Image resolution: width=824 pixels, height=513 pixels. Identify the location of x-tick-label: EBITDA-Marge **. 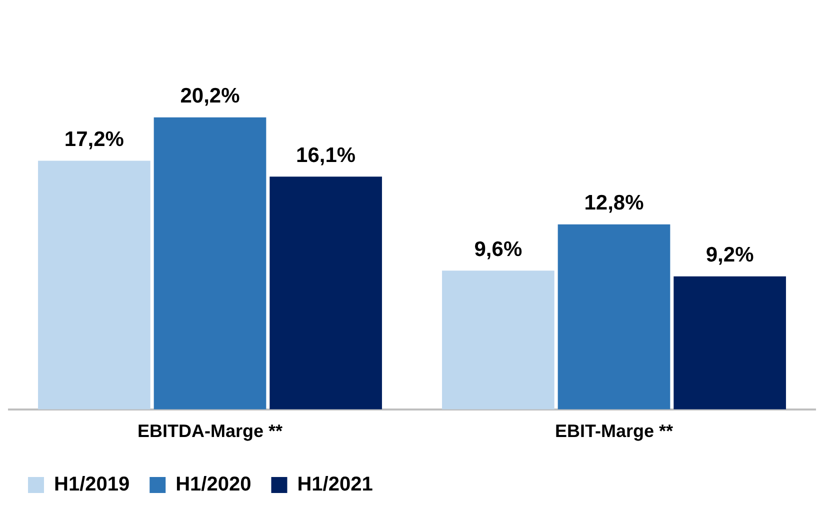
(210, 431).